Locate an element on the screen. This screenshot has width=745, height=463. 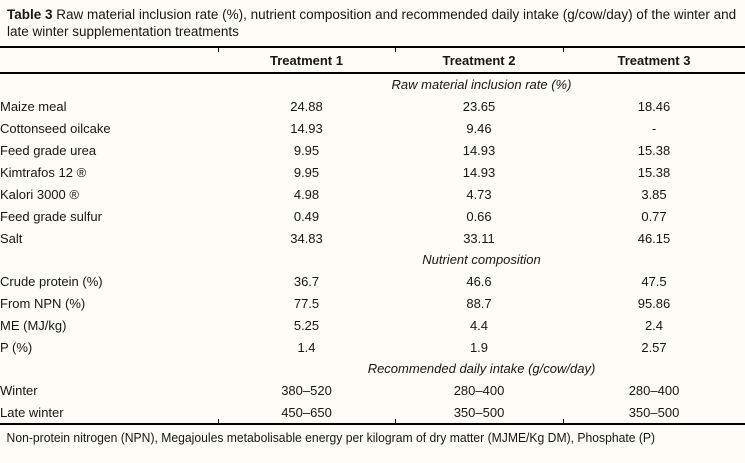
section-title: Nutrient composition is located at coordinates (481, 259).